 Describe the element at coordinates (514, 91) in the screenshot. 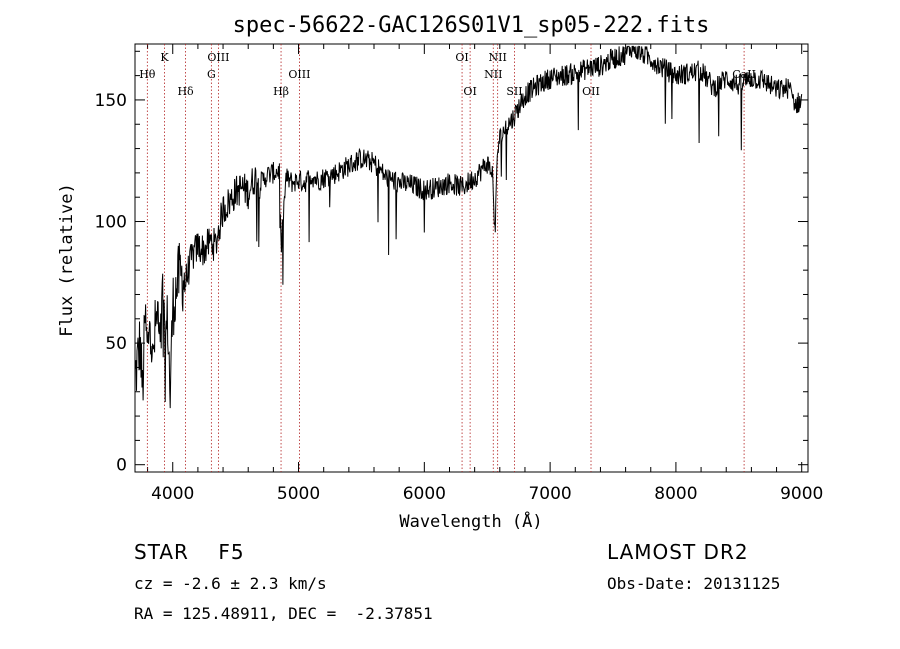

I see `emission-line-label: SII` at that location.